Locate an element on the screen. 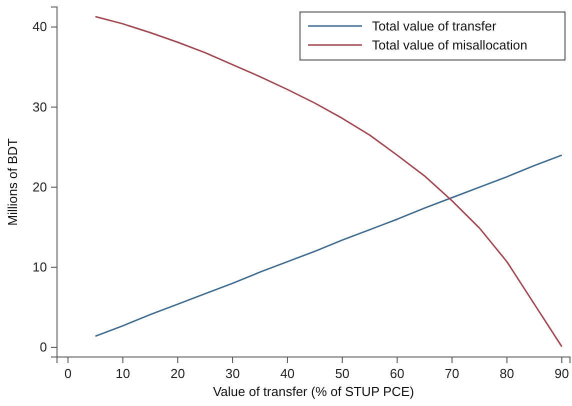 The image size is (572, 406). y-tick-label: 40 is located at coordinates (39, 26).